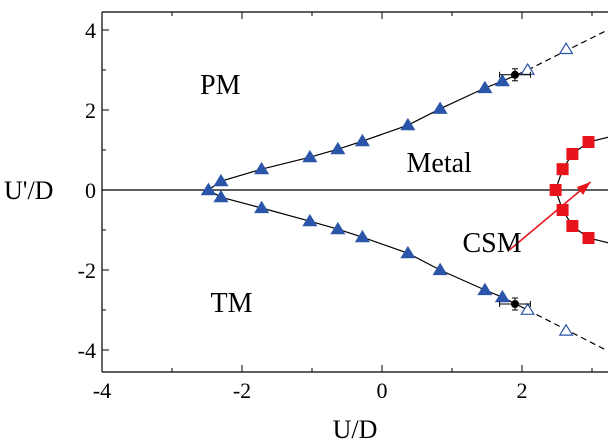 The width and height of the screenshot is (608, 447). I want to click on csm-lower-line, so click(581, 216).